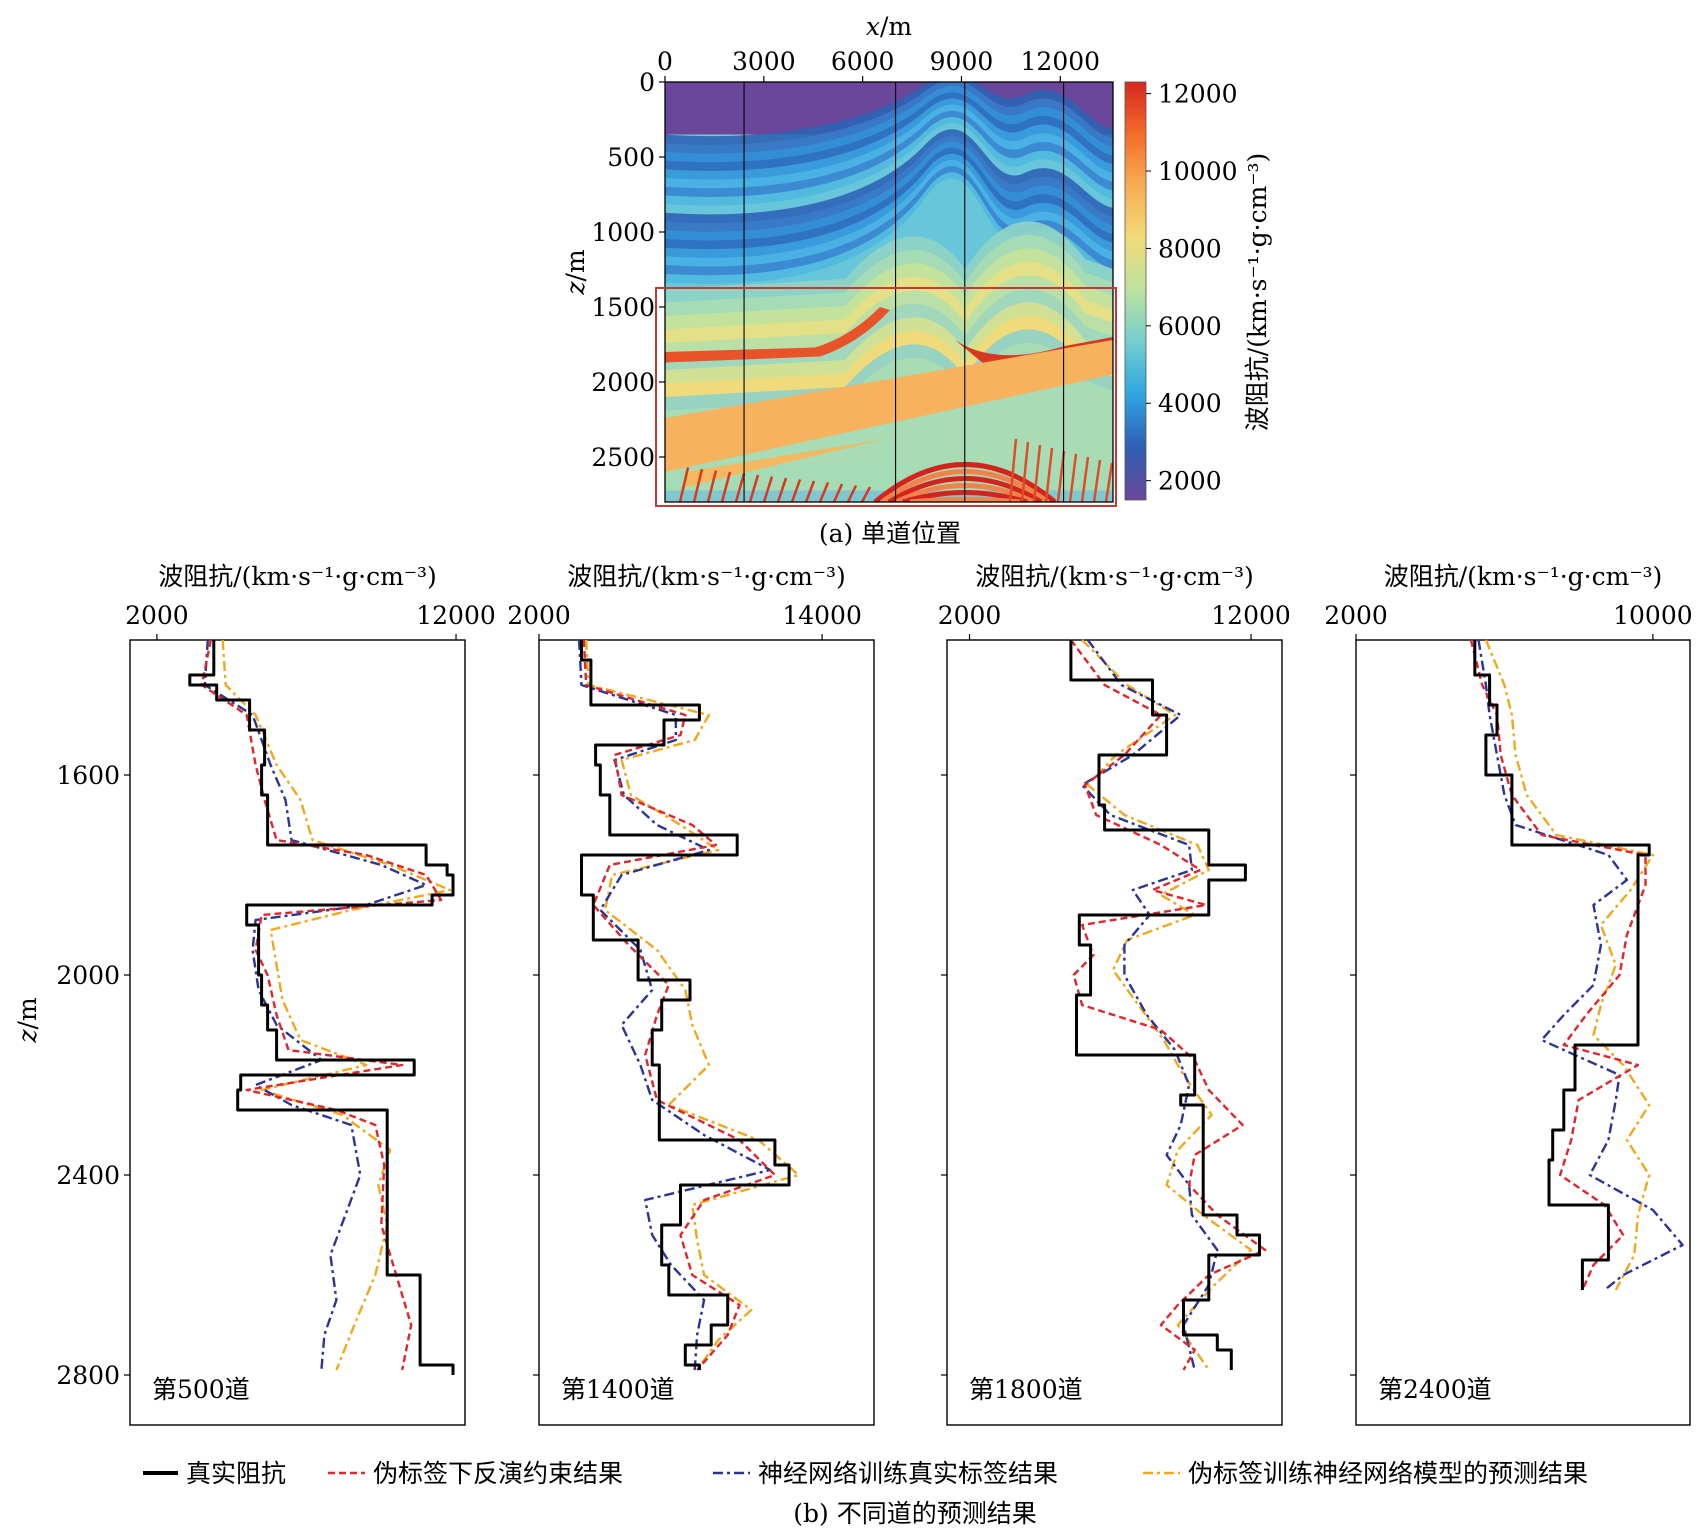  I want to click on caption-a: (a) 单道位置, so click(890, 533).